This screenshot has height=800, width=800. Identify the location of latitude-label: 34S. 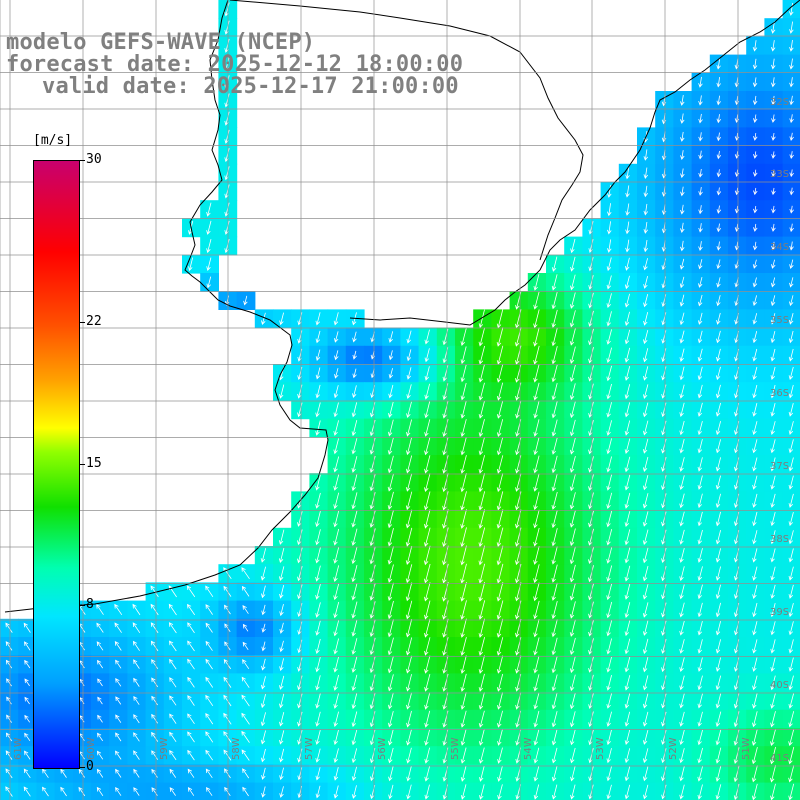
(779, 247).